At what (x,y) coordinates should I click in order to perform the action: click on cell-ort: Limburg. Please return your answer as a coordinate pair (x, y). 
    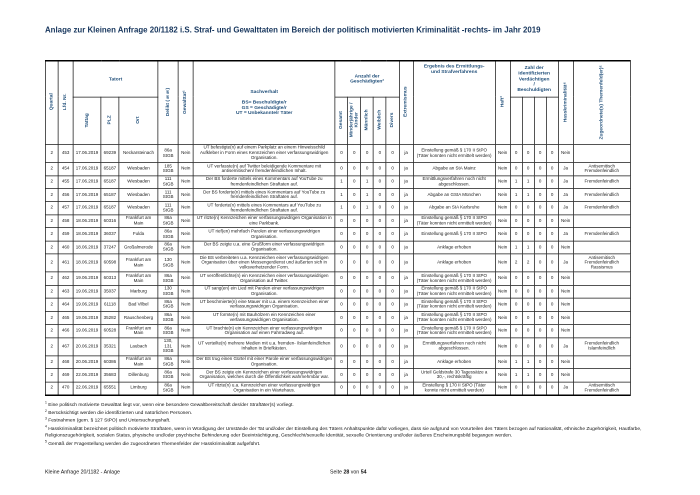
    Looking at the image, I should click on (138, 388).